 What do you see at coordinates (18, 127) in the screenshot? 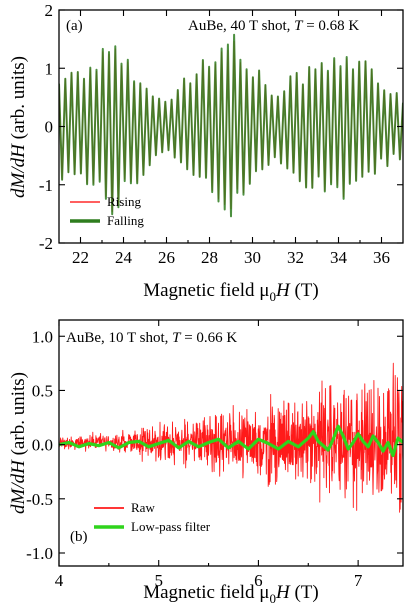
I see `panel-a-ylabel: dM/dH (arb. units)` at bounding box center [18, 127].